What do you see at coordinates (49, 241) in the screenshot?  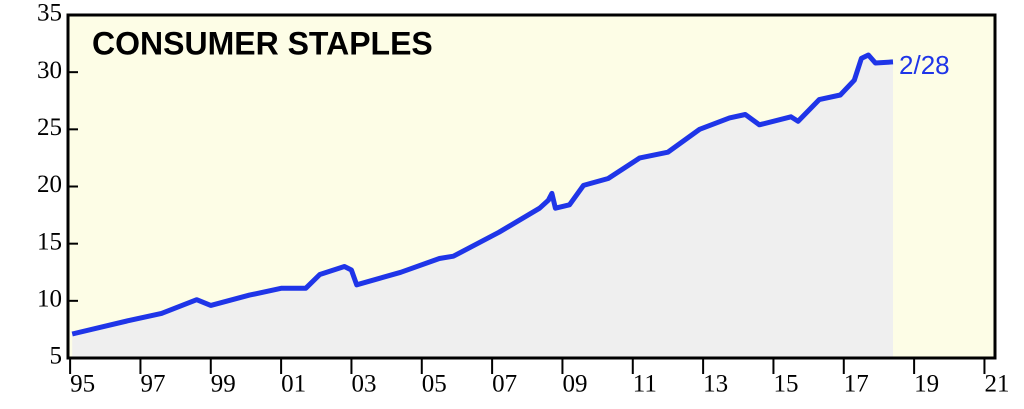 I see `y-tick-label: 15` at bounding box center [49, 241].